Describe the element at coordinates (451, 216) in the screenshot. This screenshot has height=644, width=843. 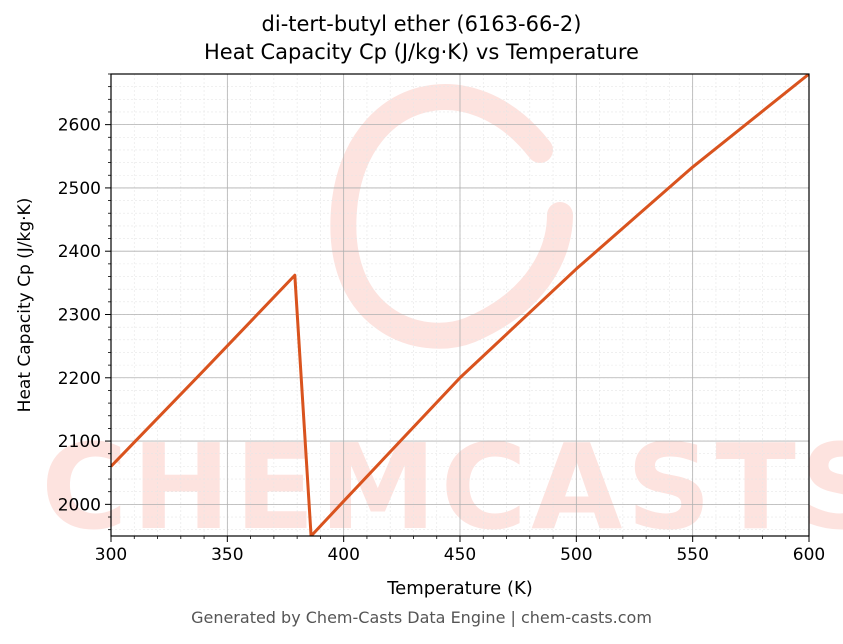
I see `watermark-swirl` at that location.